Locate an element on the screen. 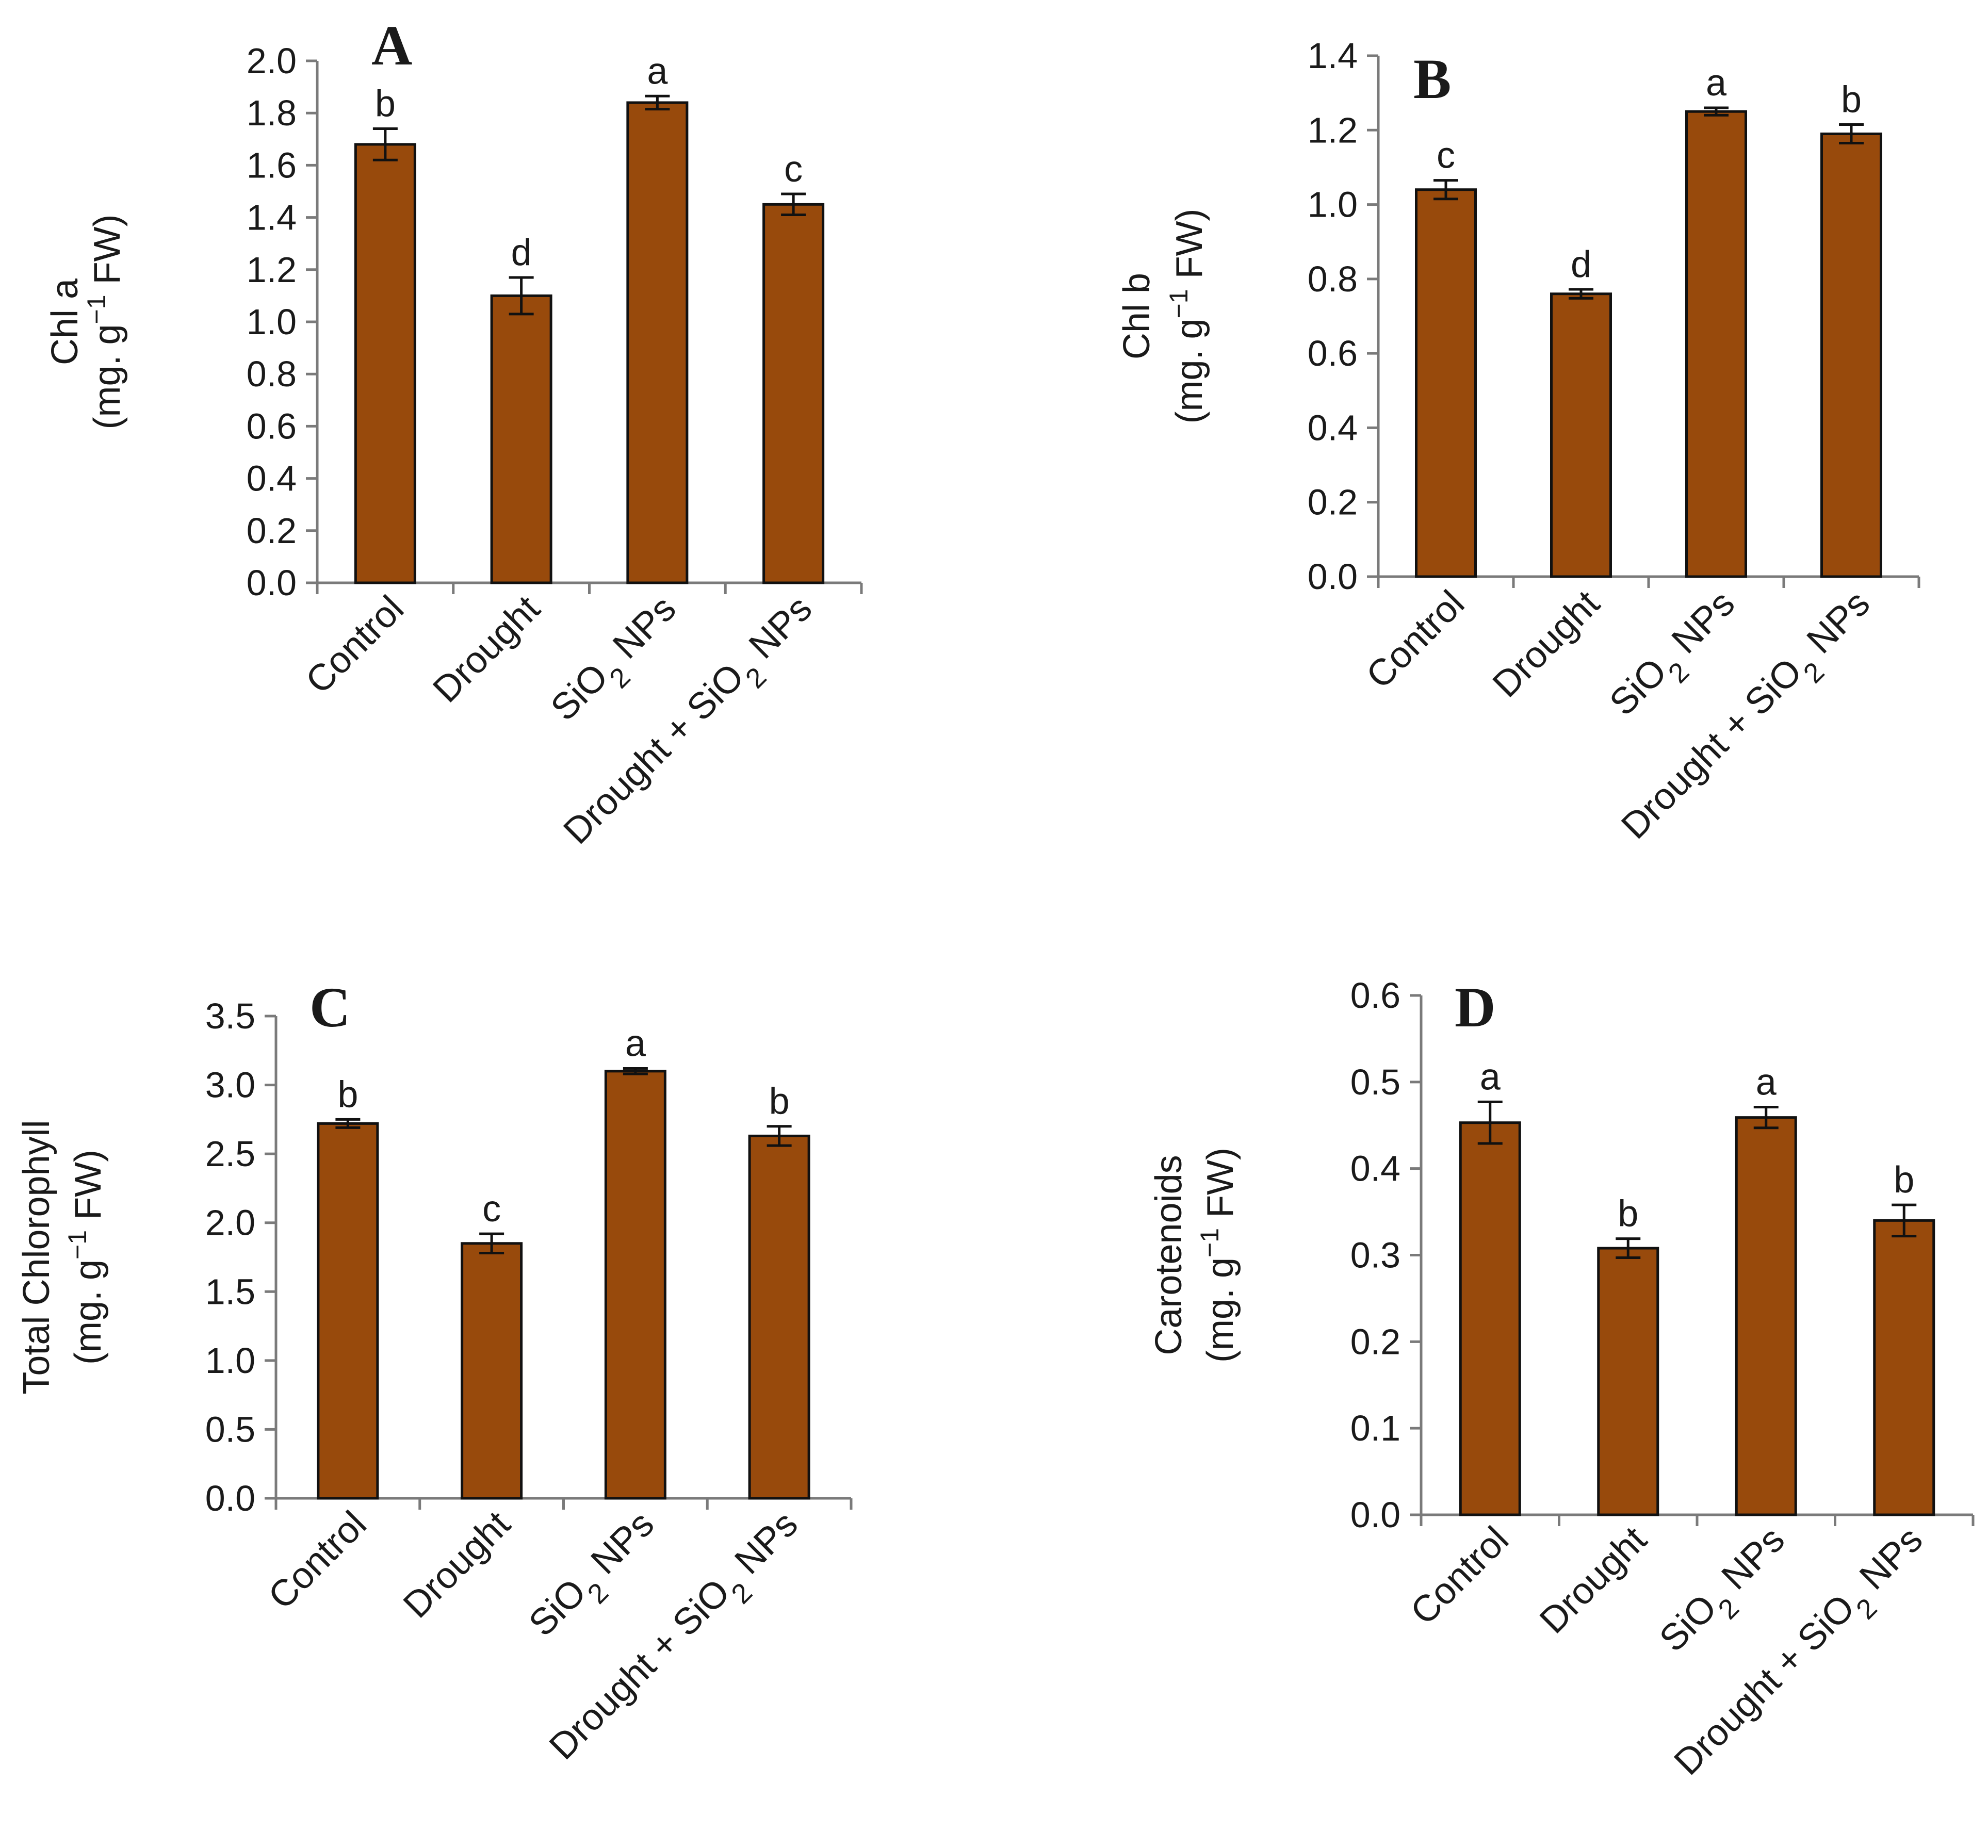  panel-label: A is located at coordinates (392, 45).